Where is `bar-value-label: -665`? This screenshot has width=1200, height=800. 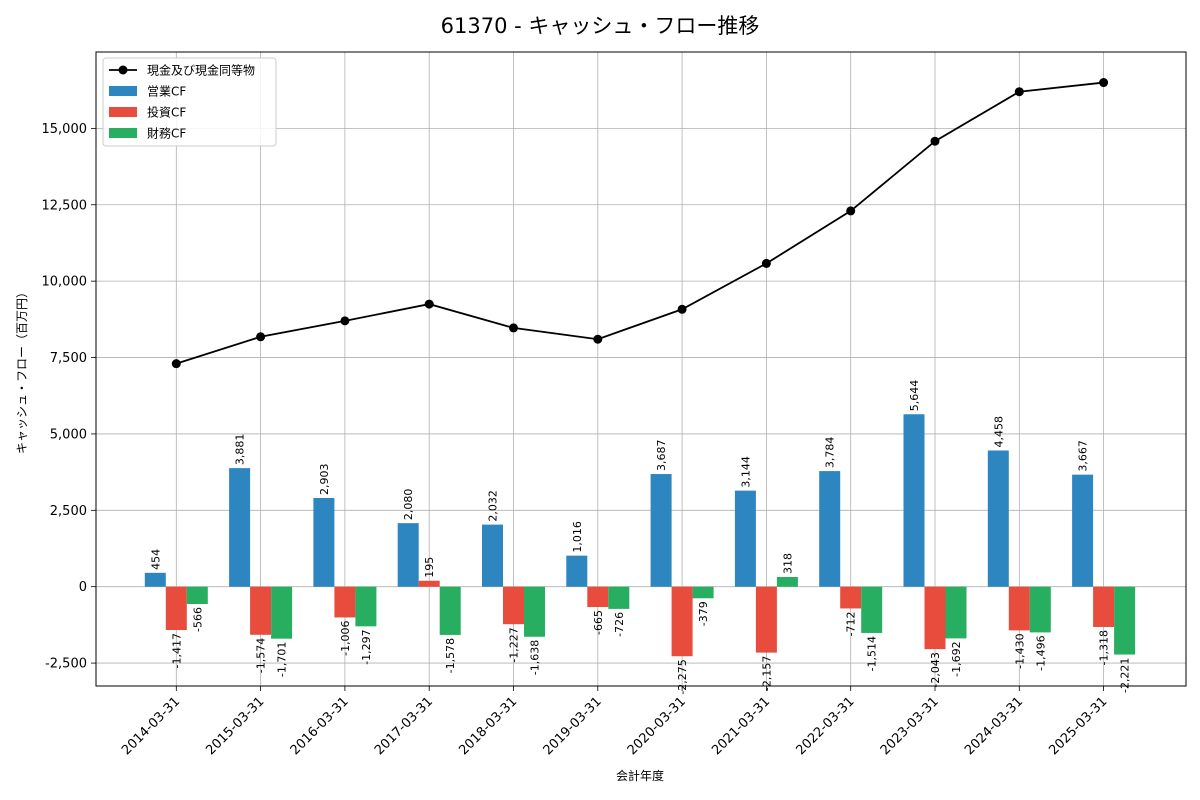 bar-value-label: -665 is located at coordinates (598, 622).